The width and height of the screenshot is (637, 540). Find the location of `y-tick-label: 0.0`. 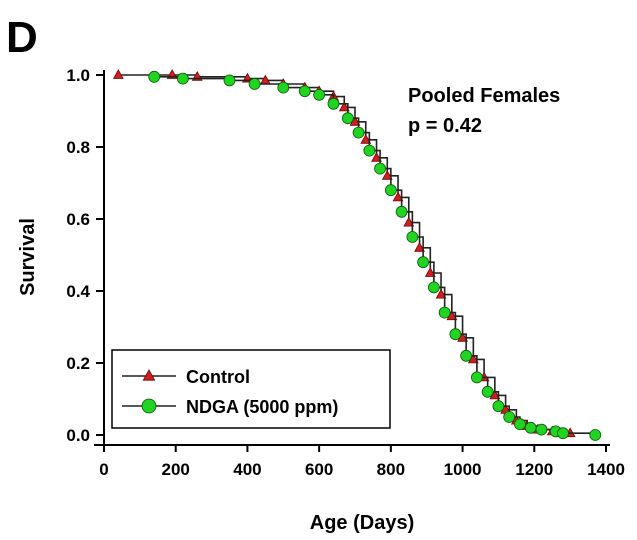

y-tick-label: 0.0 is located at coordinates (78, 435).